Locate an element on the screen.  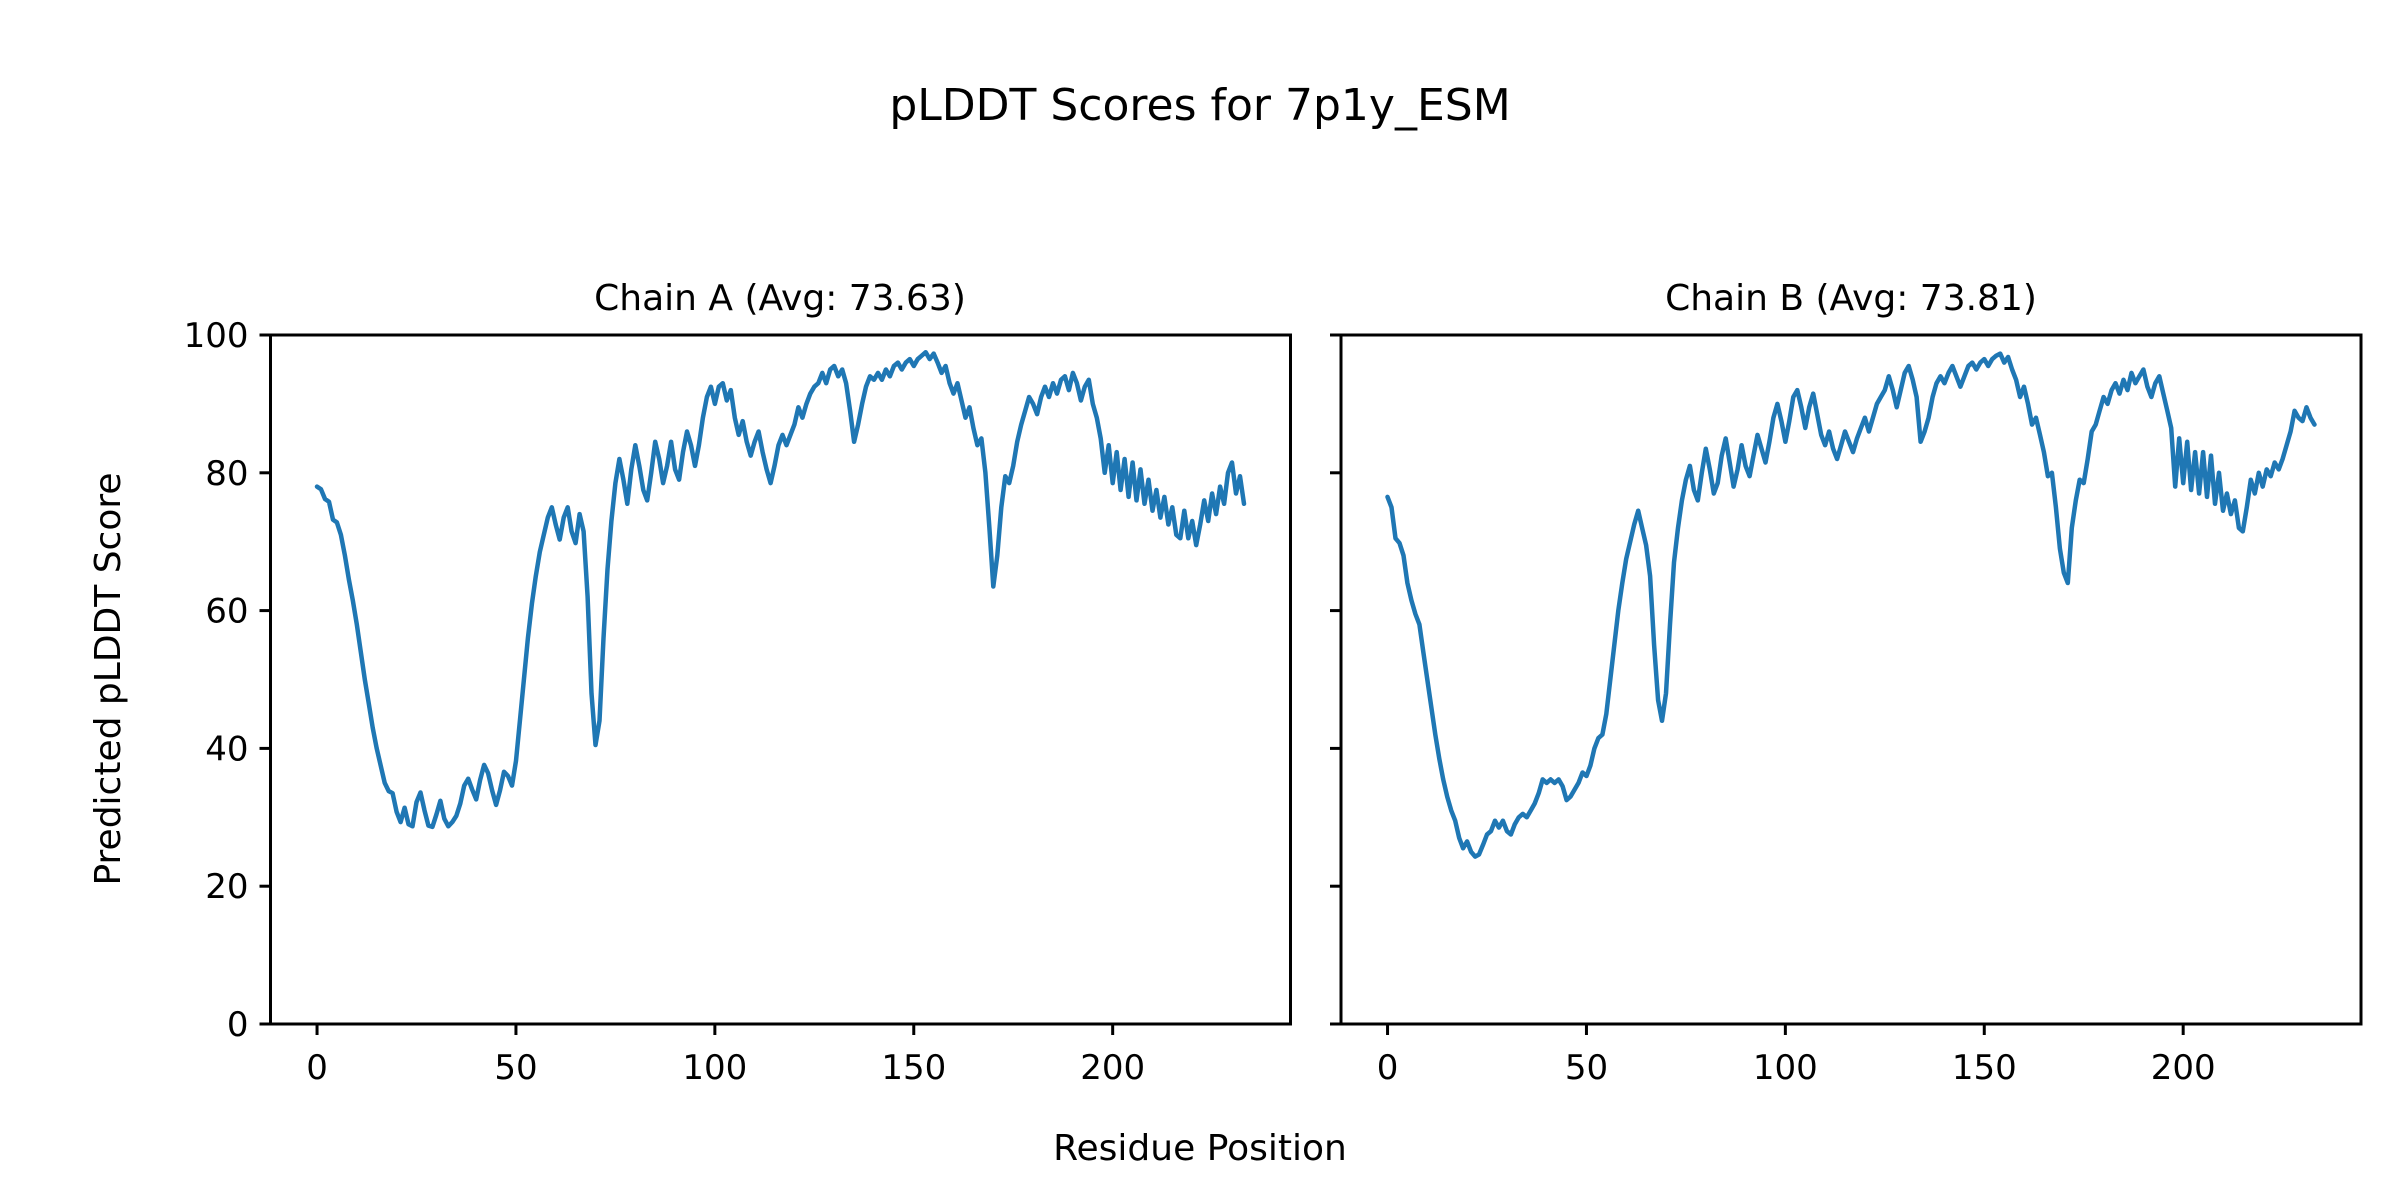
y-axis-label: Predicted pLDDT Score is located at coordinates (108, 678).